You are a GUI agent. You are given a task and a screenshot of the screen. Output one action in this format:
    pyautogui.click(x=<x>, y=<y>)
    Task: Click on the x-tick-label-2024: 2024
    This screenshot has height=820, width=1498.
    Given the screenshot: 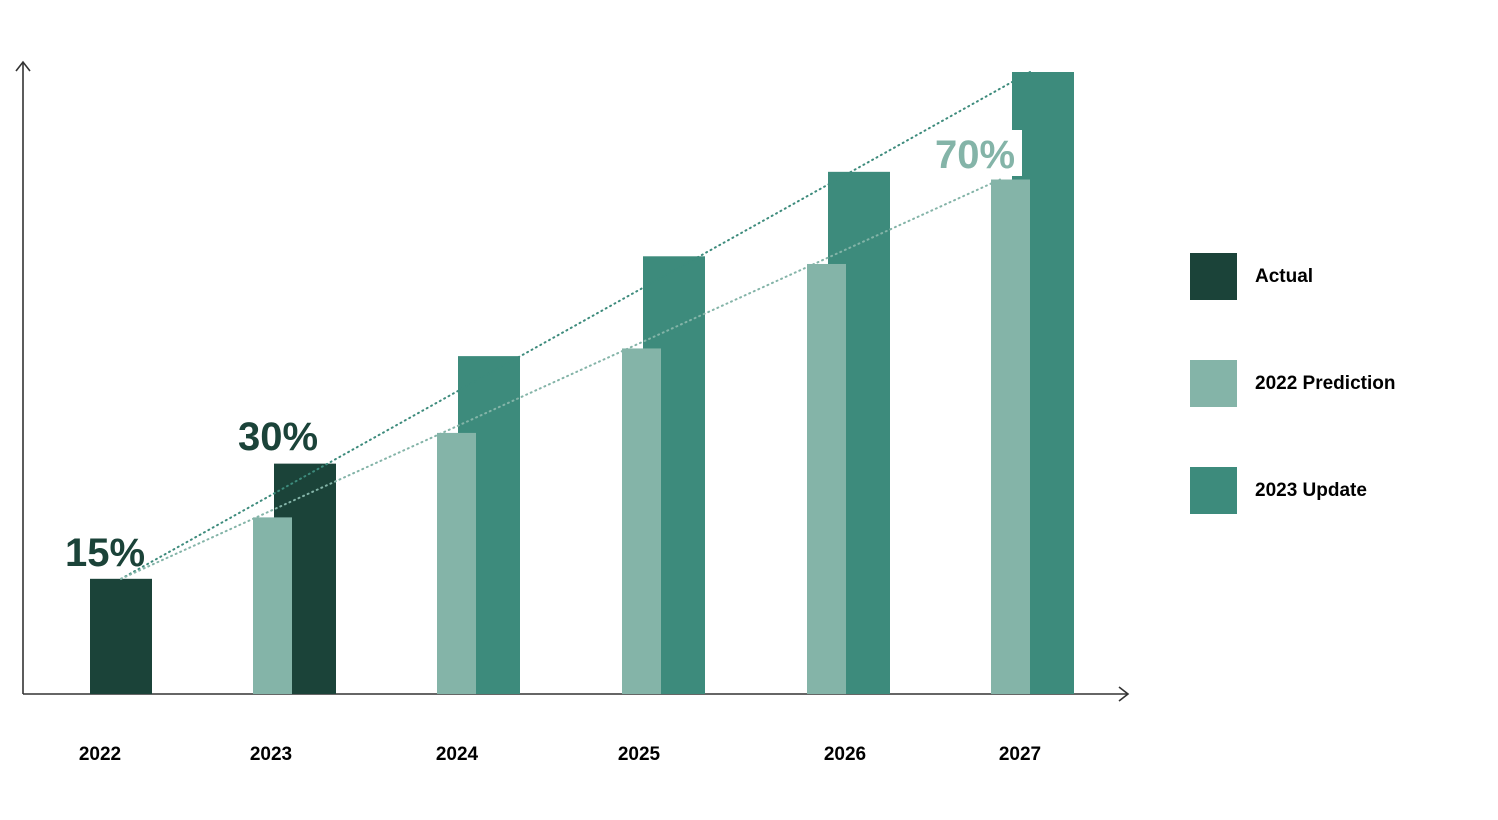 What is the action you would take?
    pyautogui.click(x=457, y=754)
    